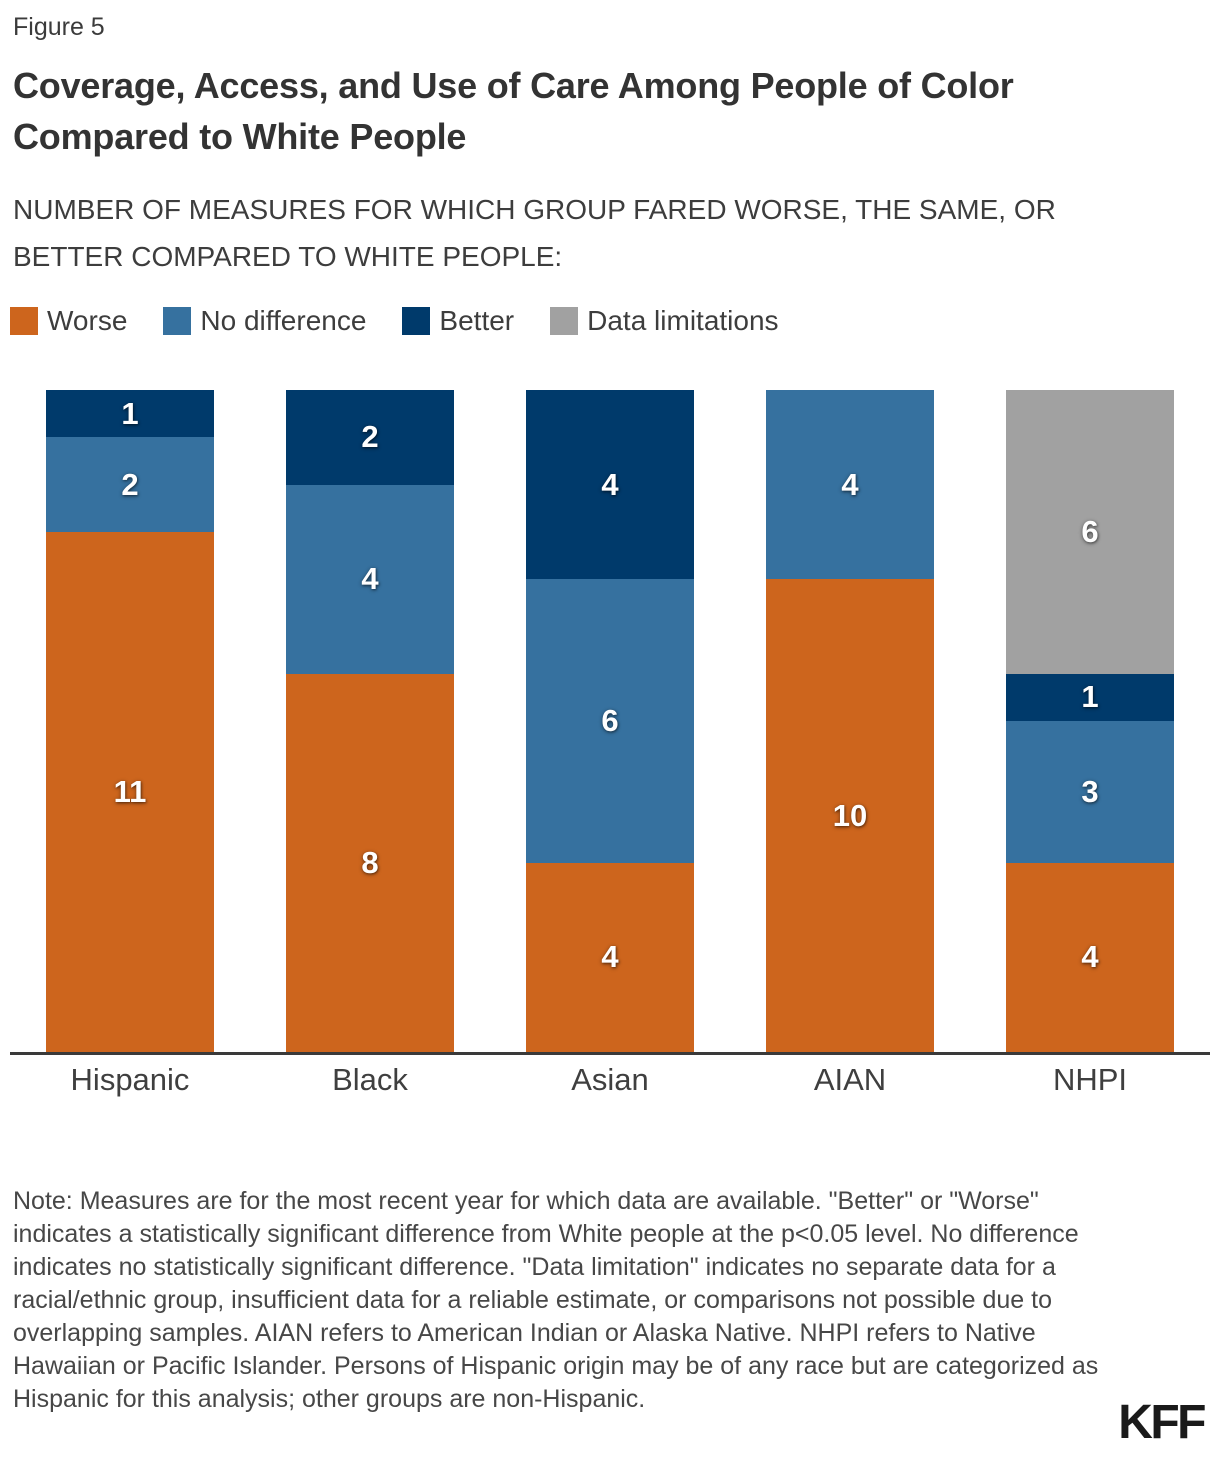 The height and width of the screenshot is (1462, 1220). I want to click on legend-label: No difference, so click(283, 320).